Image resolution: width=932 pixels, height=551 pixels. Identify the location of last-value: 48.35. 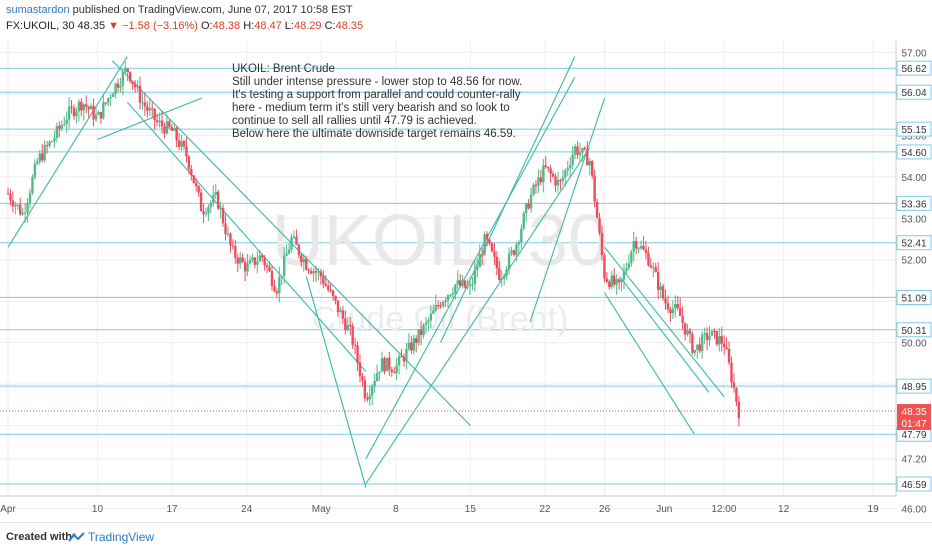
(91, 26).